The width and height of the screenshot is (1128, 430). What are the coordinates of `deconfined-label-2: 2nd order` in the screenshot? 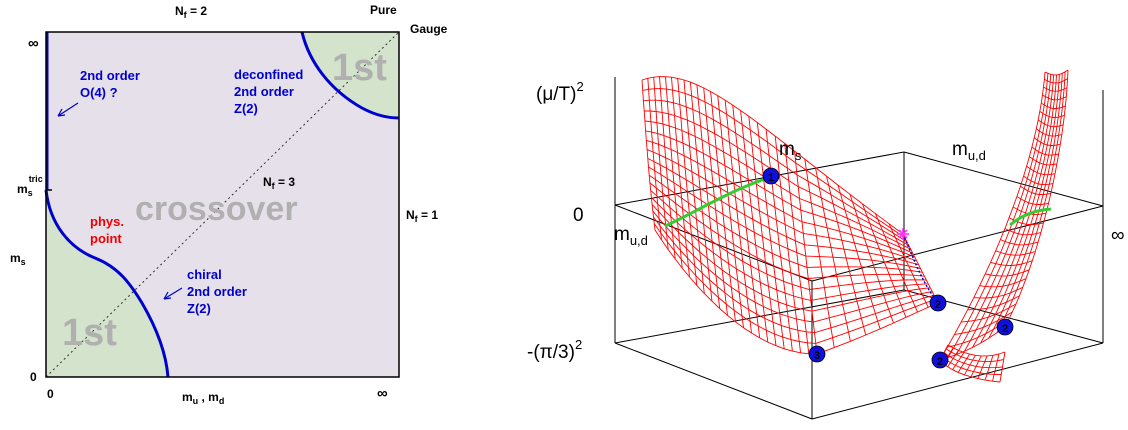 It's located at (264, 91).